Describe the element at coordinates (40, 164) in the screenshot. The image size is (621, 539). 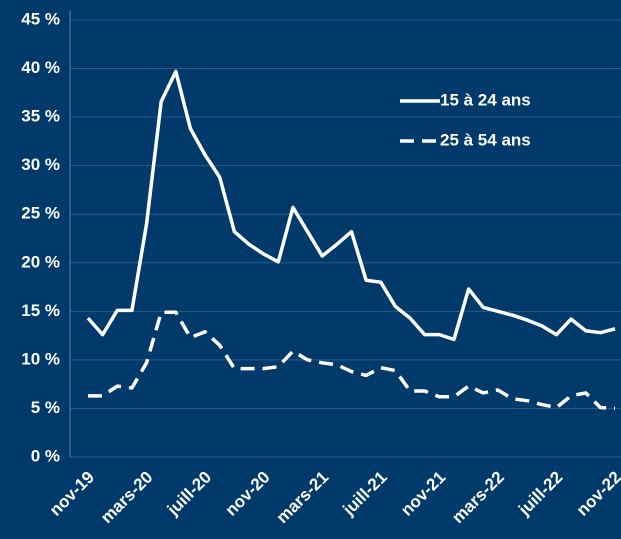
I see `y-tick-label: 30 %` at that location.